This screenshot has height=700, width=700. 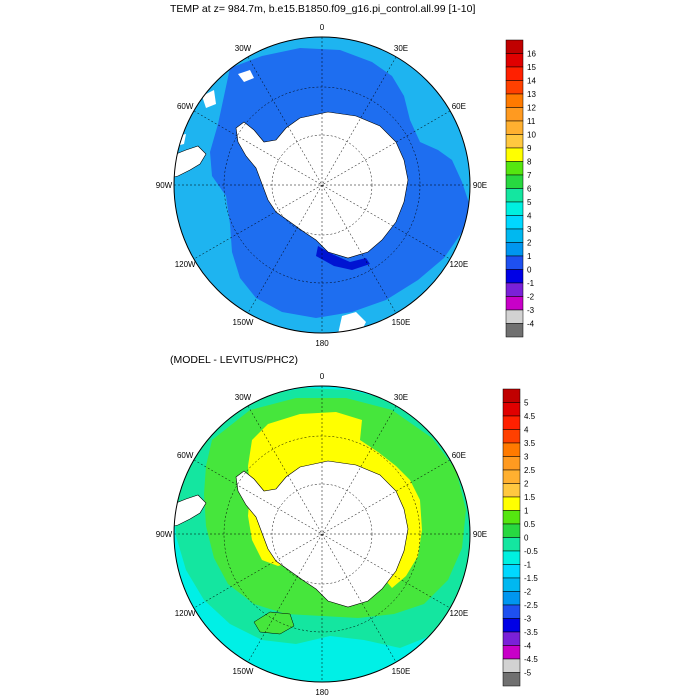 What do you see at coordinates (530, 470) in the screenshot?
I see `colorbar-bottom-label: 2.5` at bounding box center [530, 470].